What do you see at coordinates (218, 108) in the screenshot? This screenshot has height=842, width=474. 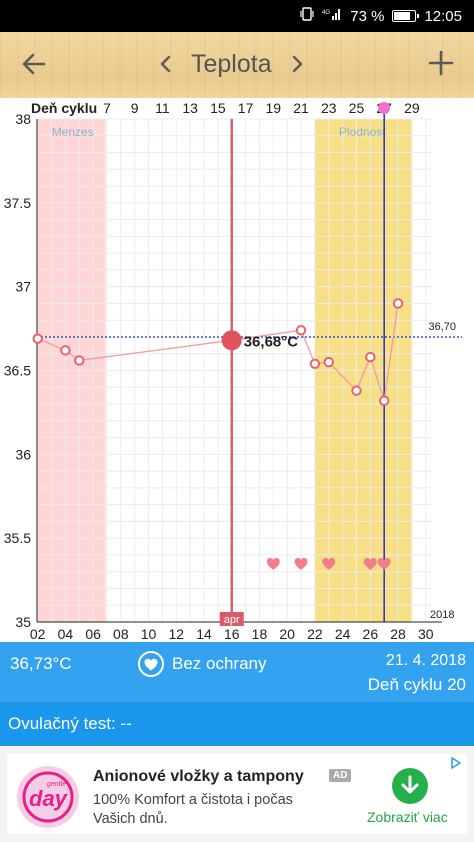 I see `top-tick-label: 15` at bounding box center [218, 108].